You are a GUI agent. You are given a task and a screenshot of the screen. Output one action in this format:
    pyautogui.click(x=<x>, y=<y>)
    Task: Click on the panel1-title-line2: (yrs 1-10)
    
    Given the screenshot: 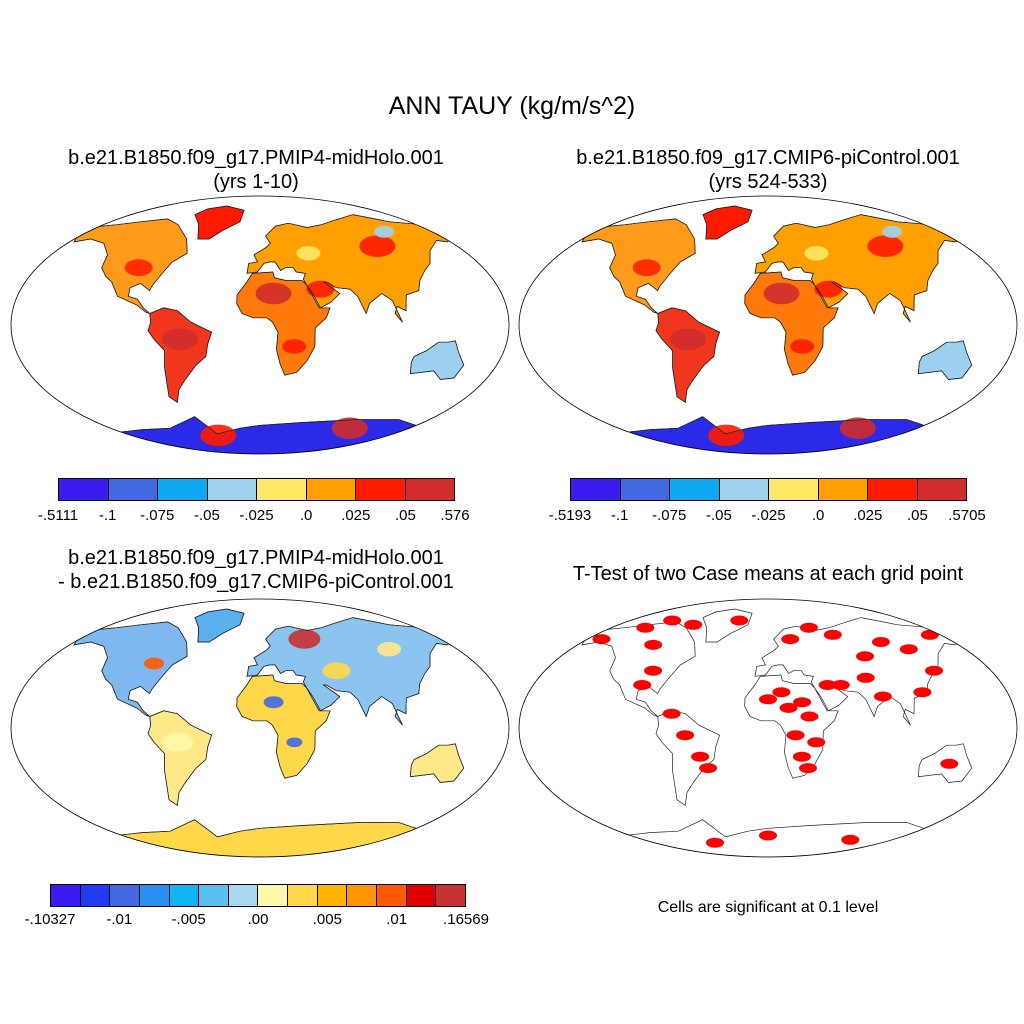 What is the action you would take?
    pyautogui.click(x=256, y=182)
    